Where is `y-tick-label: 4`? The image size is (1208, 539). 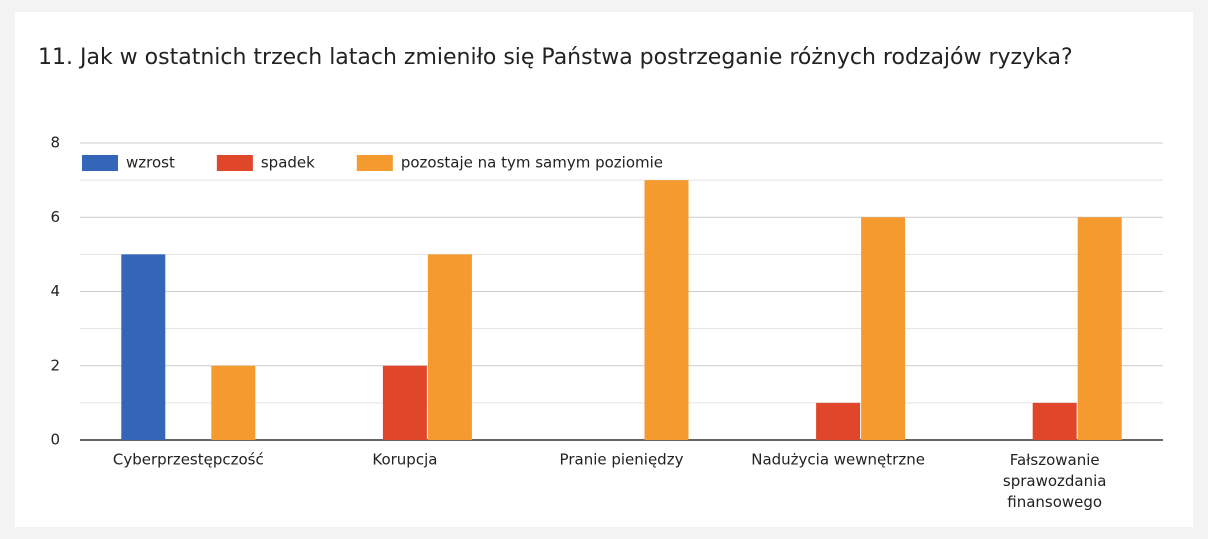
y-tick-label: 4 is located at coordinates (55, 291).